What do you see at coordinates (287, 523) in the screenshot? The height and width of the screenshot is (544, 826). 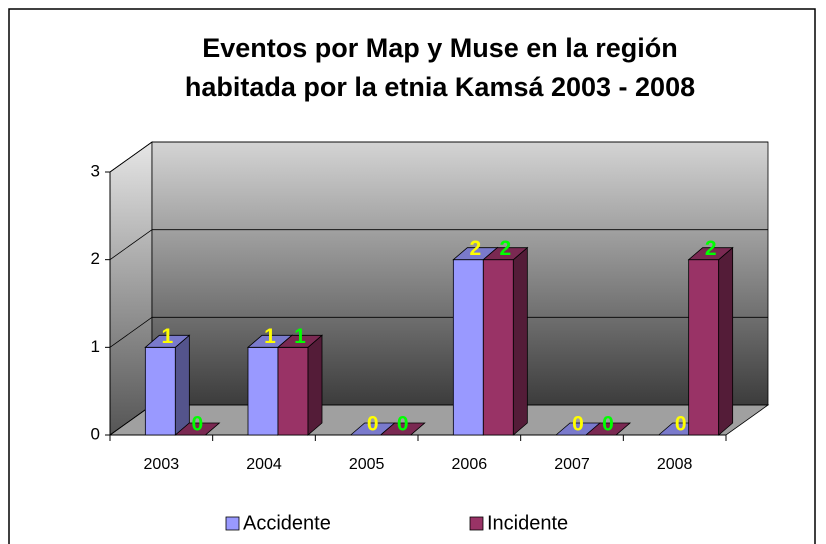 I see `legend-label: Accidente` at bounding box center [287, 523].